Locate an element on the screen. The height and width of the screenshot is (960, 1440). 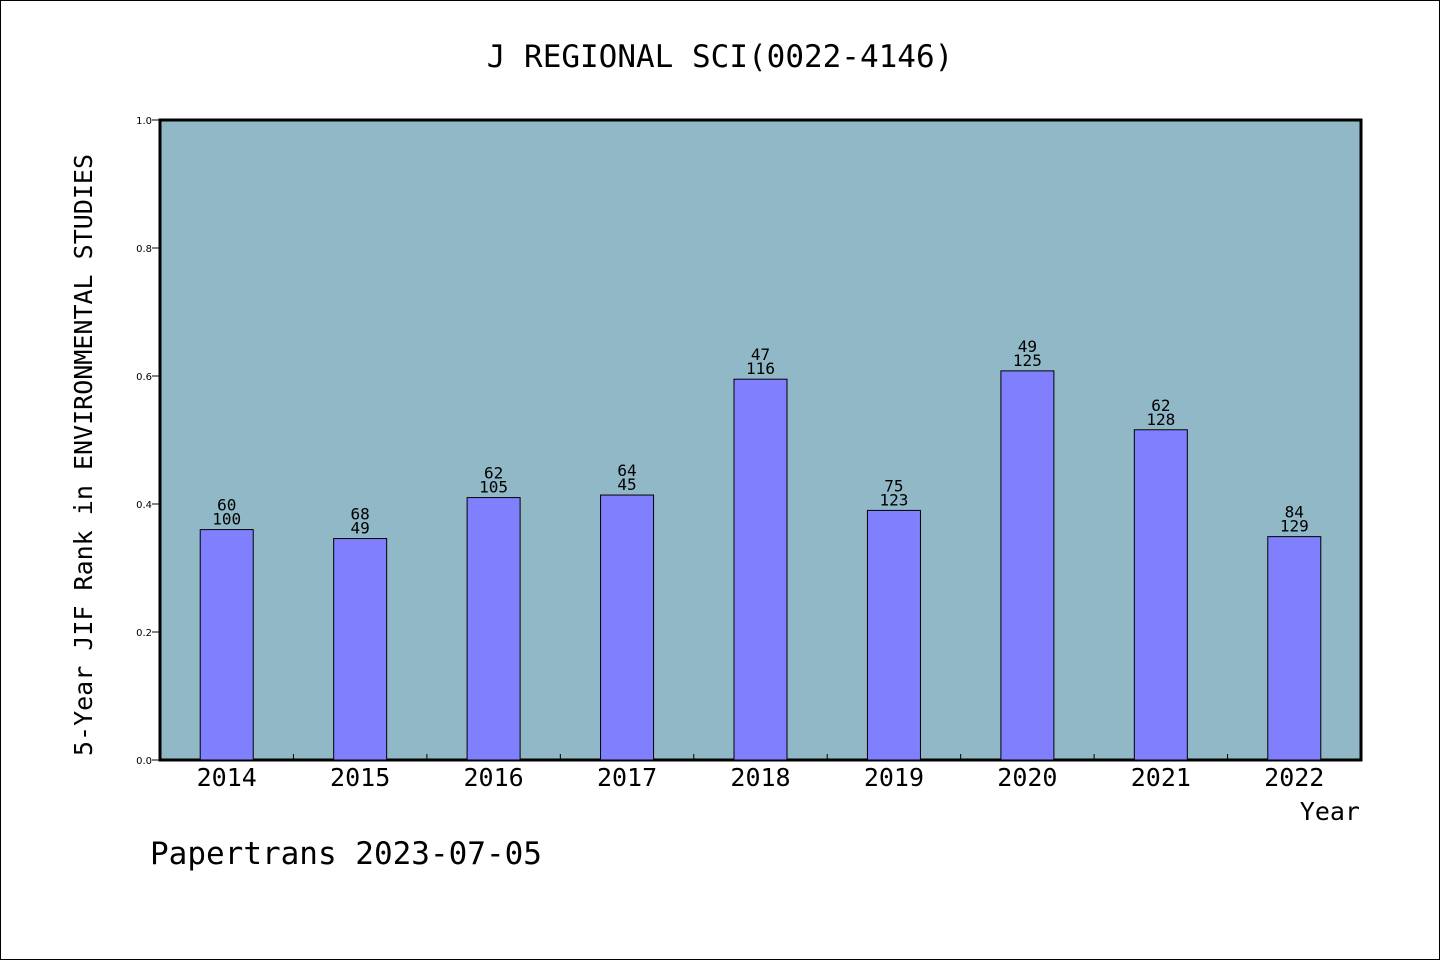
x-tick-label: 2014 is located at coordinates (227, 777).